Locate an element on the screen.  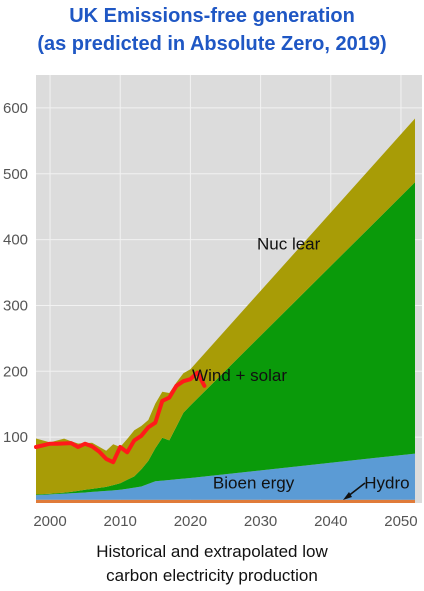
caption-line-2: carbon electricity production is located at coordinates (212, 575).